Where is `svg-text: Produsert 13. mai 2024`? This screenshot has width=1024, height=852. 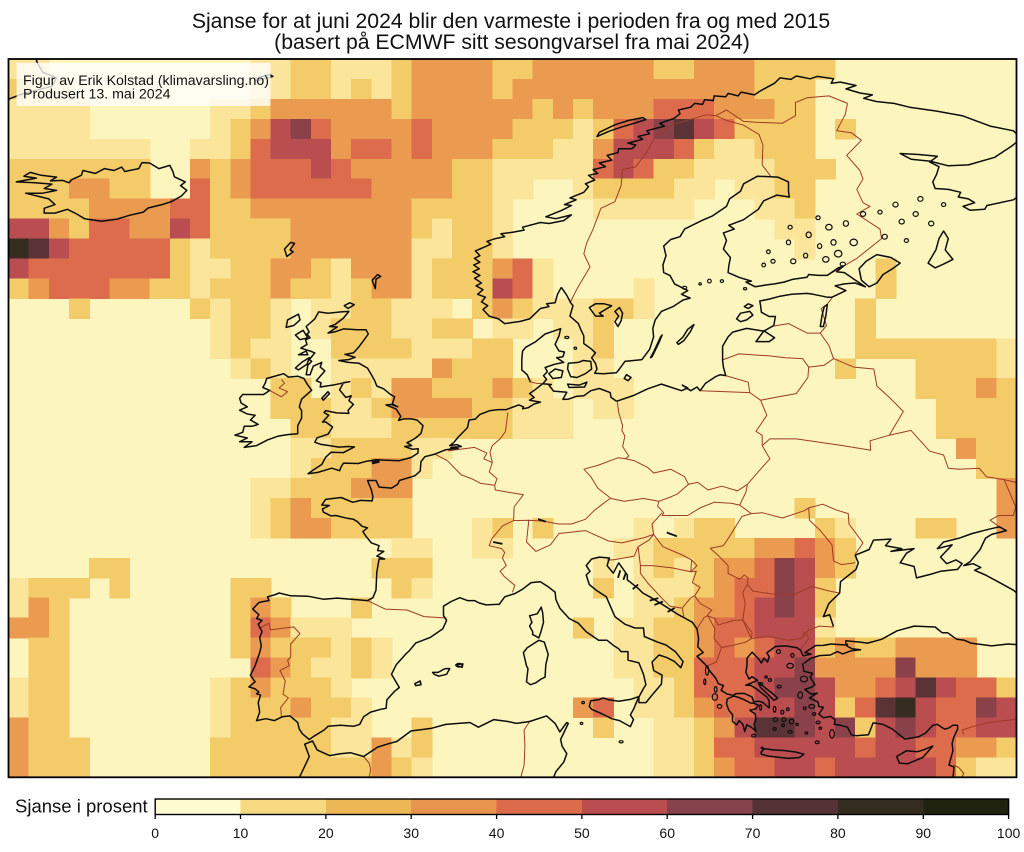
svg-text: Produsert 13. mai 2024 is located at coordinates (97, 95).